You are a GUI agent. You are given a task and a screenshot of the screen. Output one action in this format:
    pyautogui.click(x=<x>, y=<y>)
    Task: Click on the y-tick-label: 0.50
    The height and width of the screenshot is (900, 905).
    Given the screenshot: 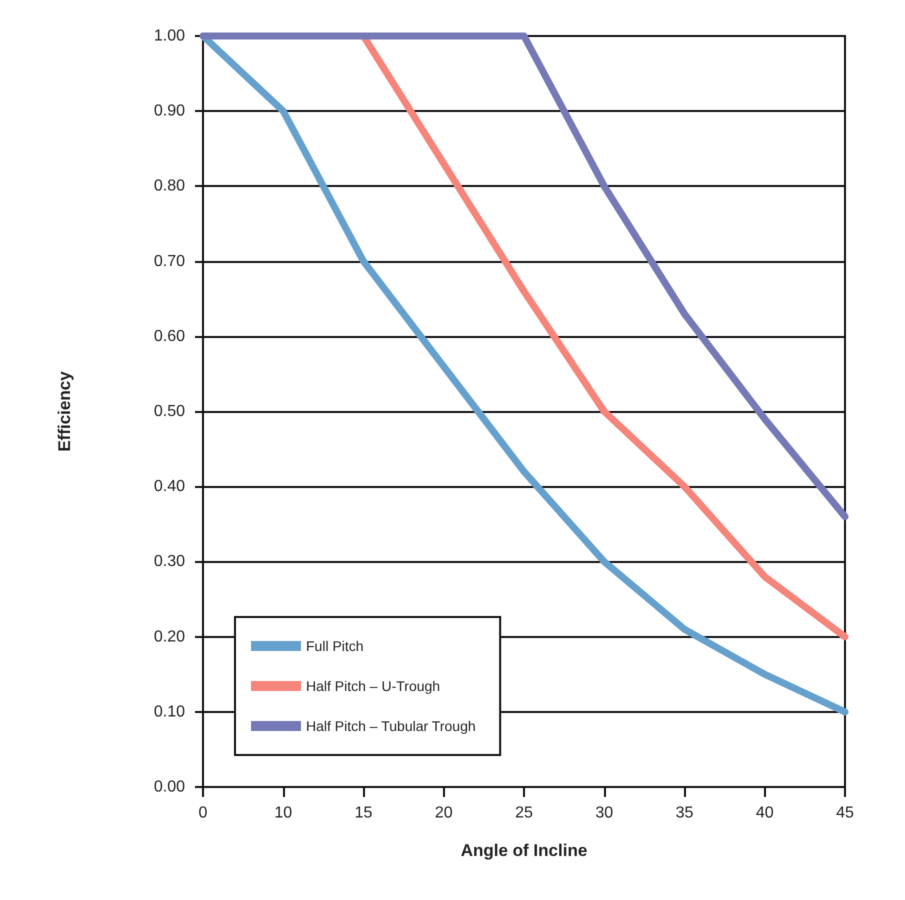 What is the action you would take?
    pyautogui.click(x=170, y=411)
    